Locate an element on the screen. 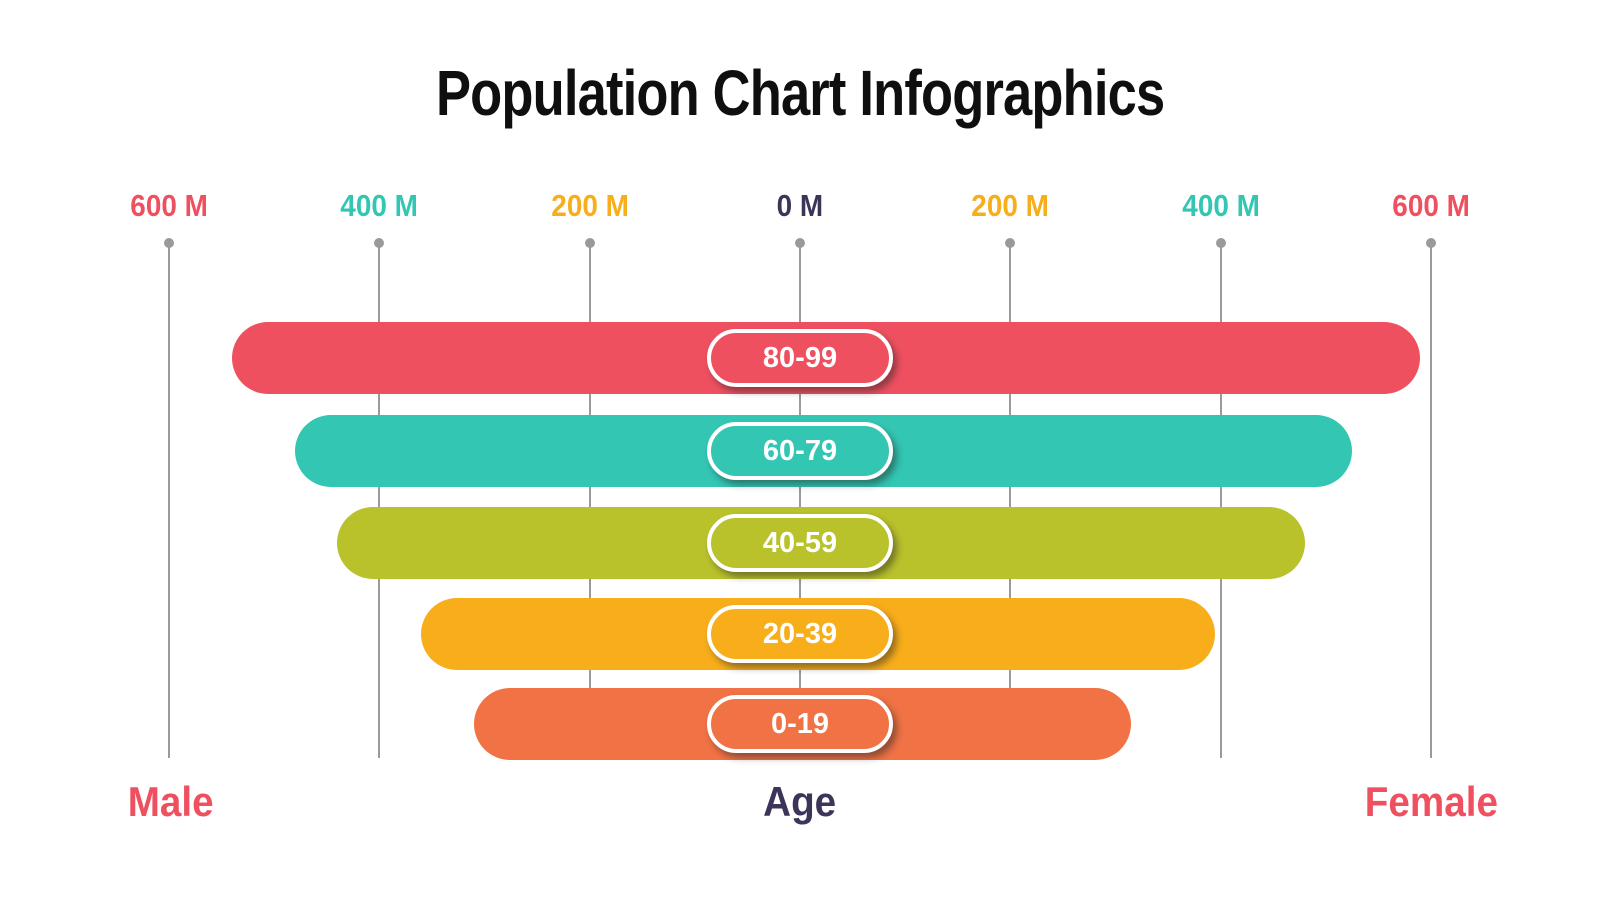  age-group-pill-20-39: 20-39 is located at coordinates (800, 634).